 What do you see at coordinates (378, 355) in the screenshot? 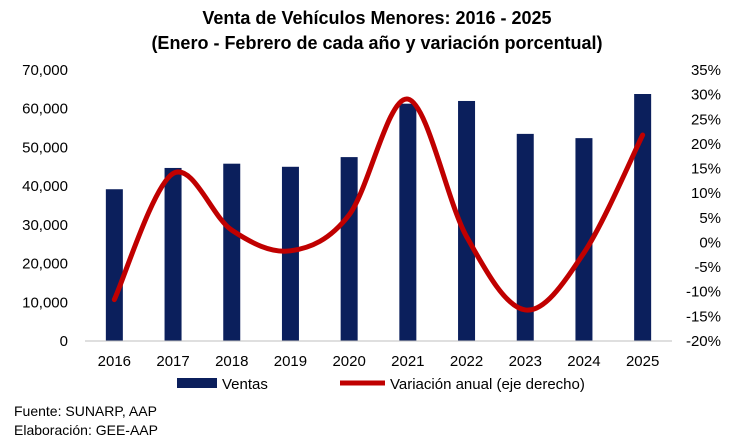
I see `x-axis: 2016 2017 2018 2019 2020 2021 2022 2023 2024 2025` at bounding box center [378, 355].